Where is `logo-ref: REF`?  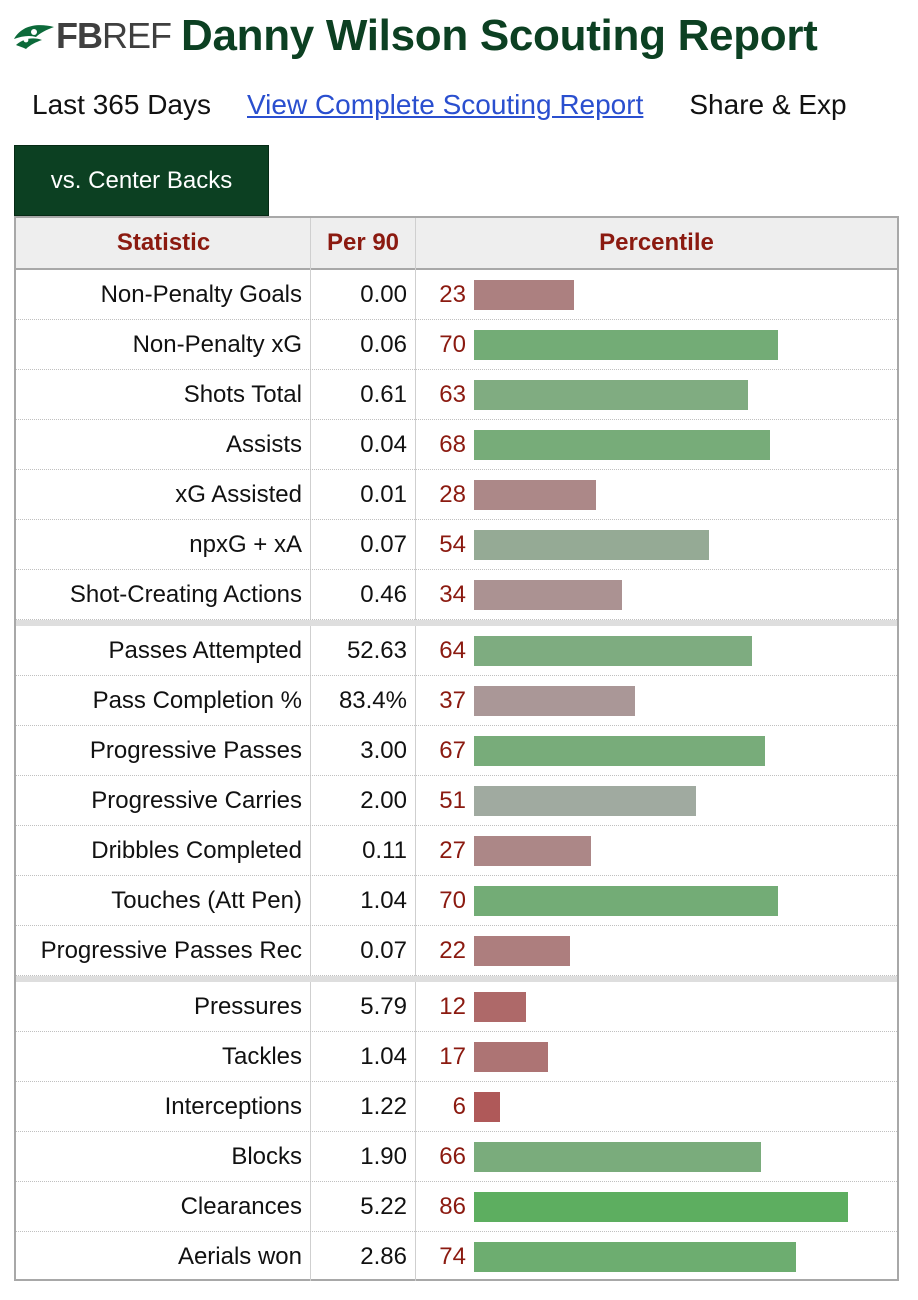 logo-ref: REF is located at coordinates (137, 35).